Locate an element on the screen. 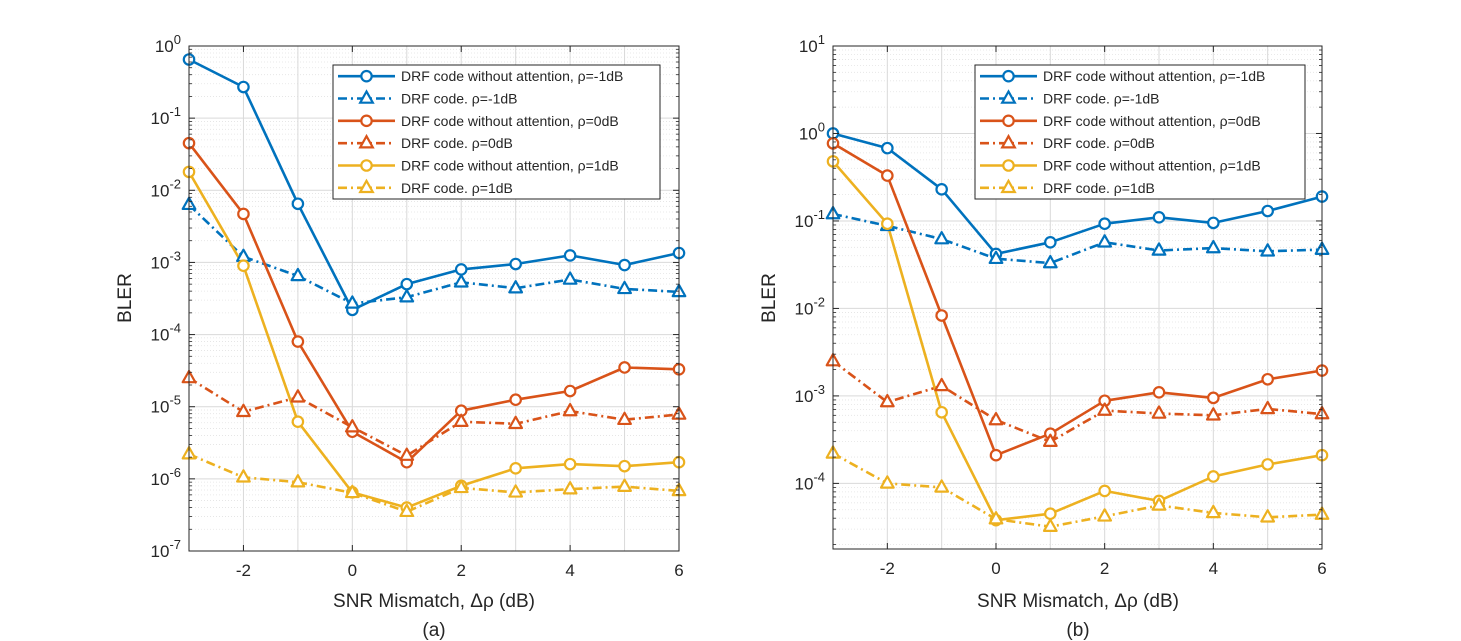  y-axis-label: BLER is located at coordinates (125, 298).